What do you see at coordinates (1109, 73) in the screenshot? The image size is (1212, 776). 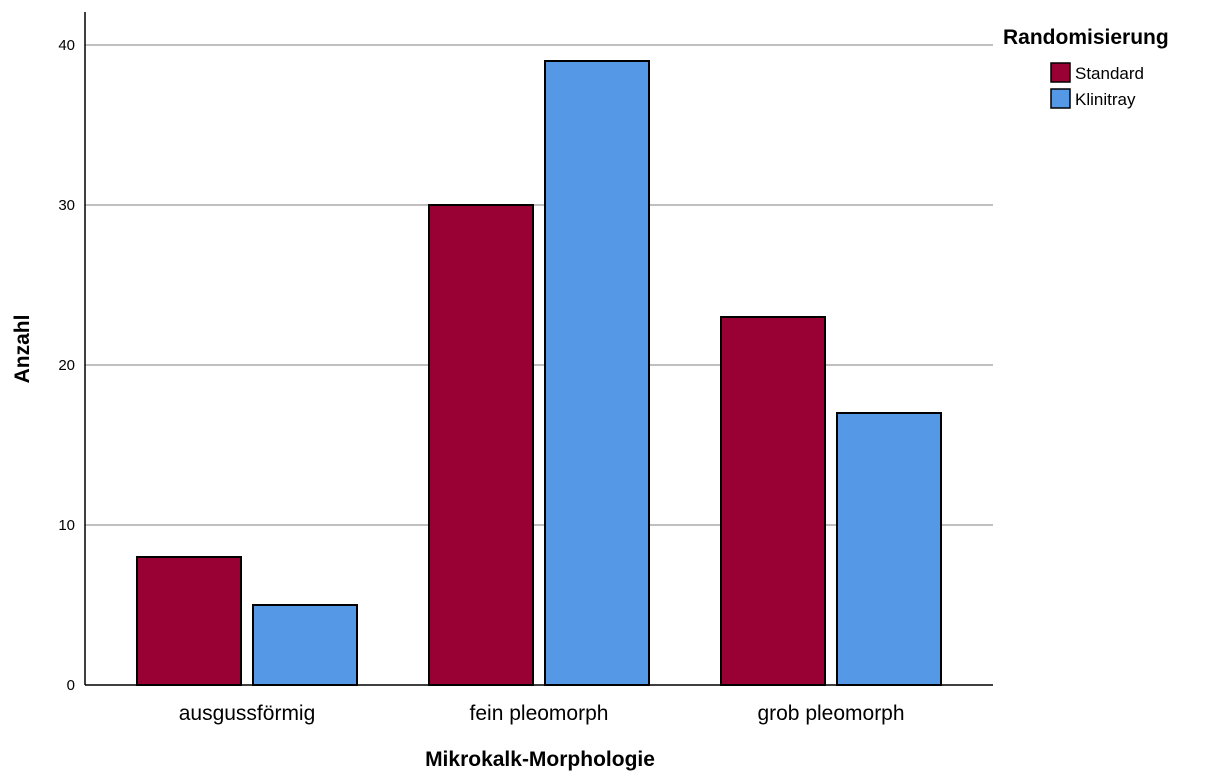 I see `legend-label-standard: Standard` at bounding box center [1109, 73].